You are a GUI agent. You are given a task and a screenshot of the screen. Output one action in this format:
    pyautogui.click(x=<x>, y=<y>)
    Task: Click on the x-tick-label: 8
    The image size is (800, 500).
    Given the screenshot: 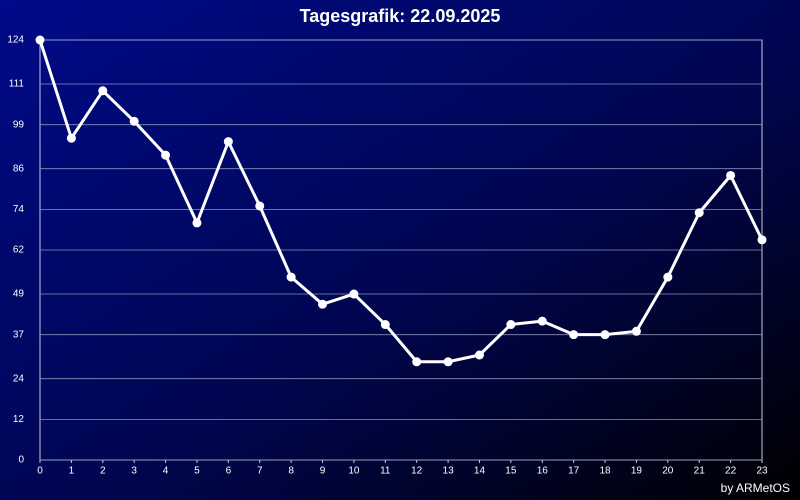 What is the action you would take?
    pyautogui.click(x=291, y=471)
    